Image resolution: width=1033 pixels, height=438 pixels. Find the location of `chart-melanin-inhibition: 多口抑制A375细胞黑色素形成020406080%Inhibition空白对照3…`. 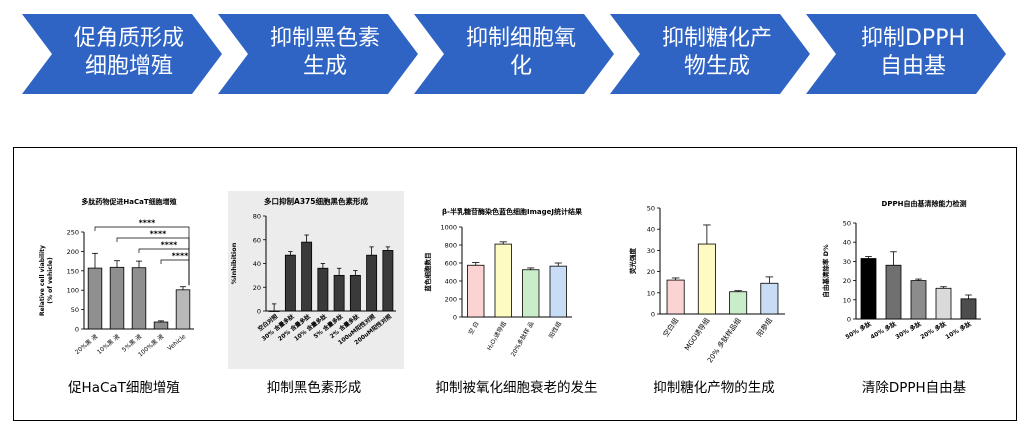

chart-melanin-inhibition: 多口抑制A375细胞黑色素形成020406080%Inhibition空白对照3… is located at coordinates (316, 280).